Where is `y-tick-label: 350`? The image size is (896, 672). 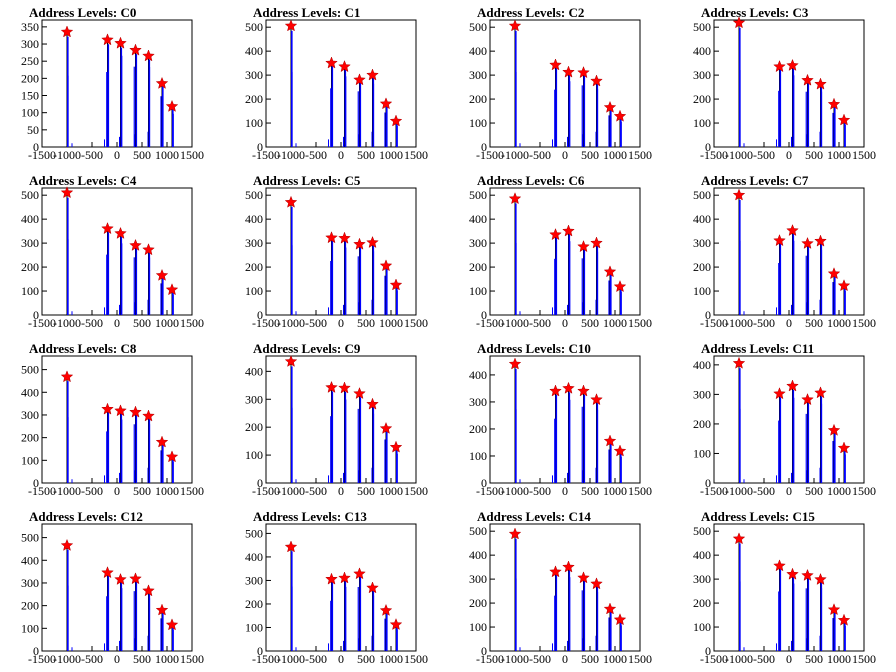 y-tick-label: 350 is located at coordinates (30, 27).